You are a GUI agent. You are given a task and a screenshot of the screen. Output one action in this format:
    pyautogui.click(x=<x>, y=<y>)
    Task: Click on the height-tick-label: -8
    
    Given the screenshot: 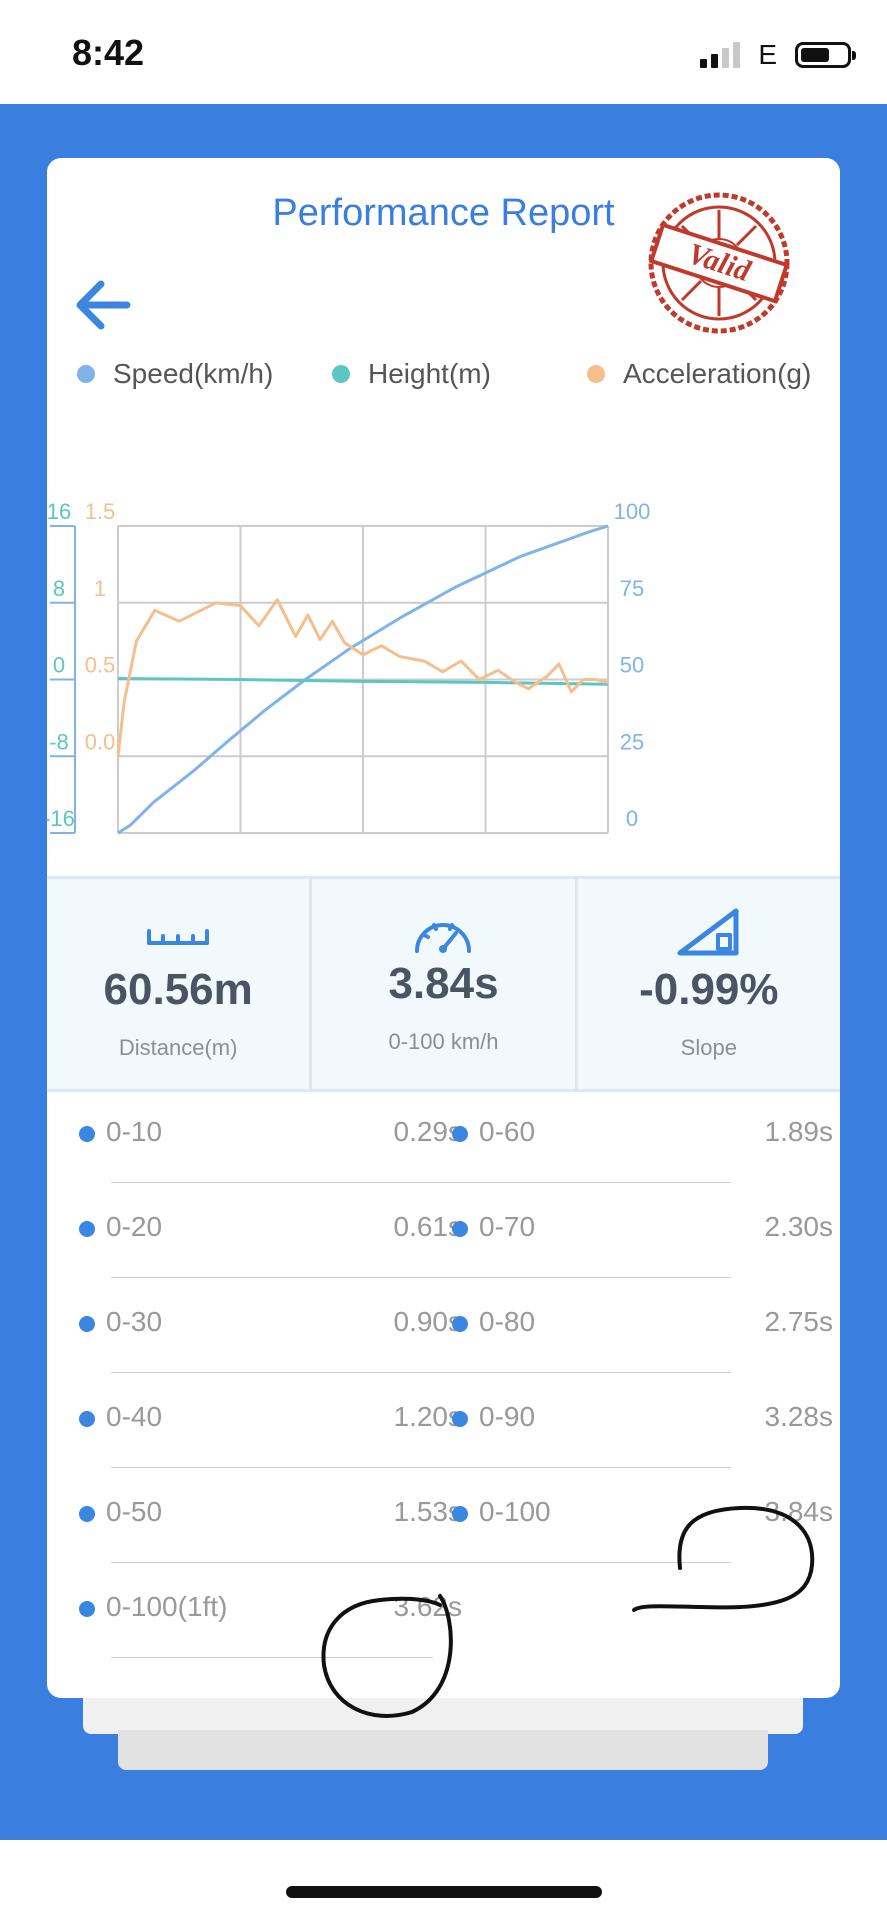 What is the action you would take?
    pyautogui.click(x=59, y=741)
    